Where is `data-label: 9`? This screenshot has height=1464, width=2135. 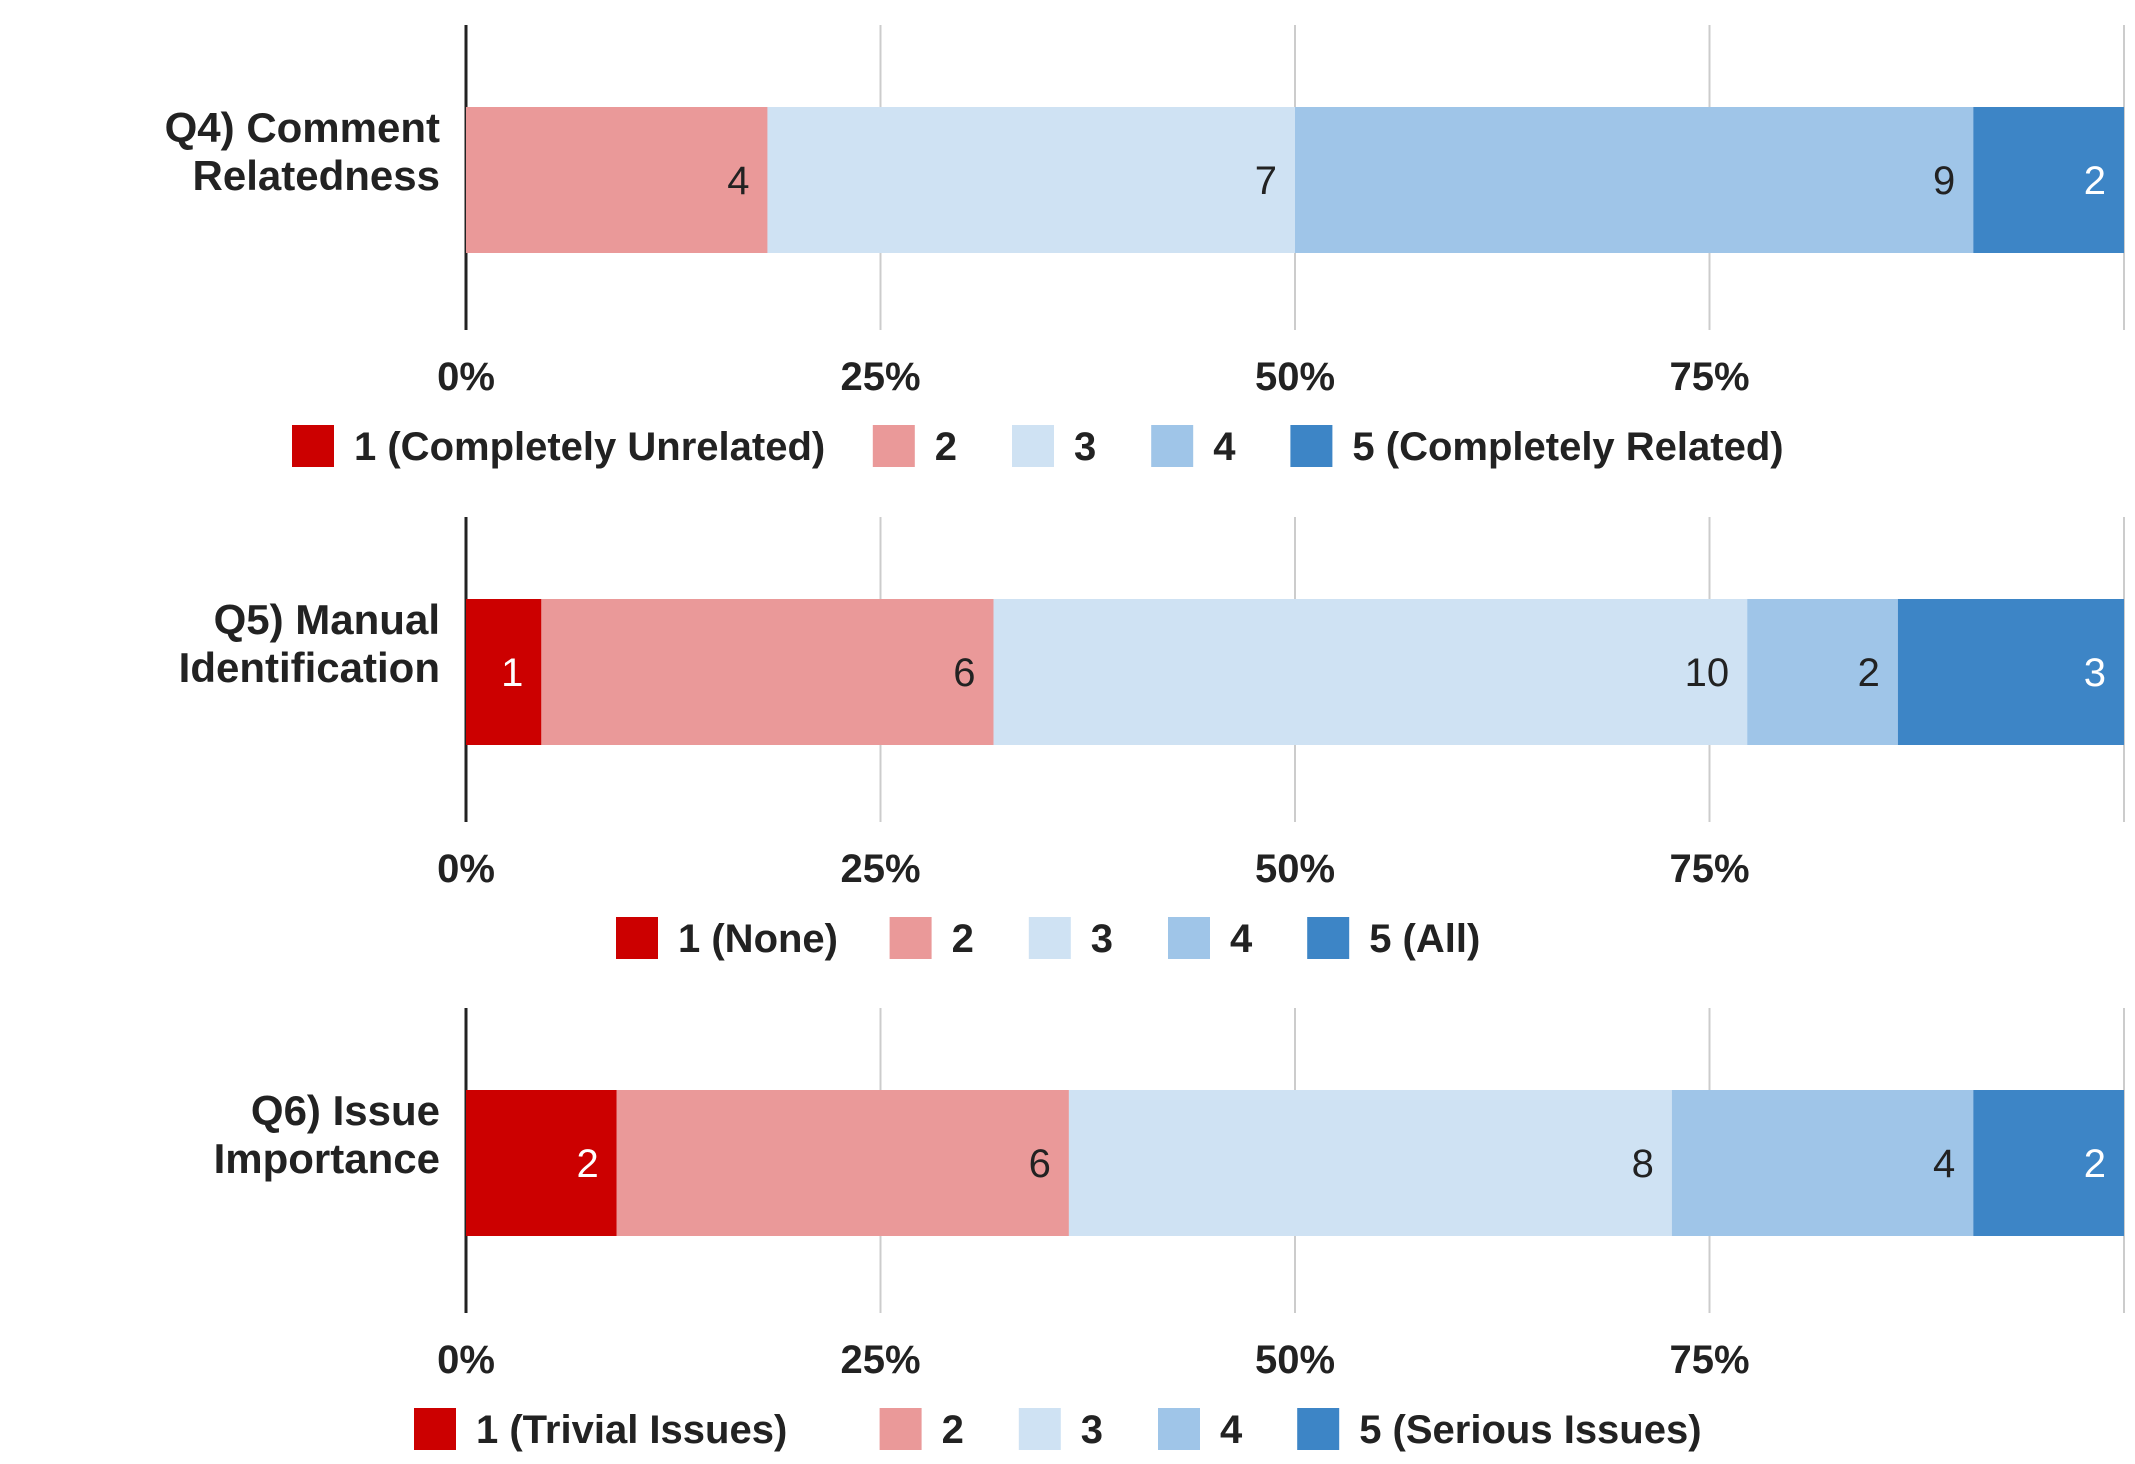
data-label: 9 is located at coordinates (1944, 181).